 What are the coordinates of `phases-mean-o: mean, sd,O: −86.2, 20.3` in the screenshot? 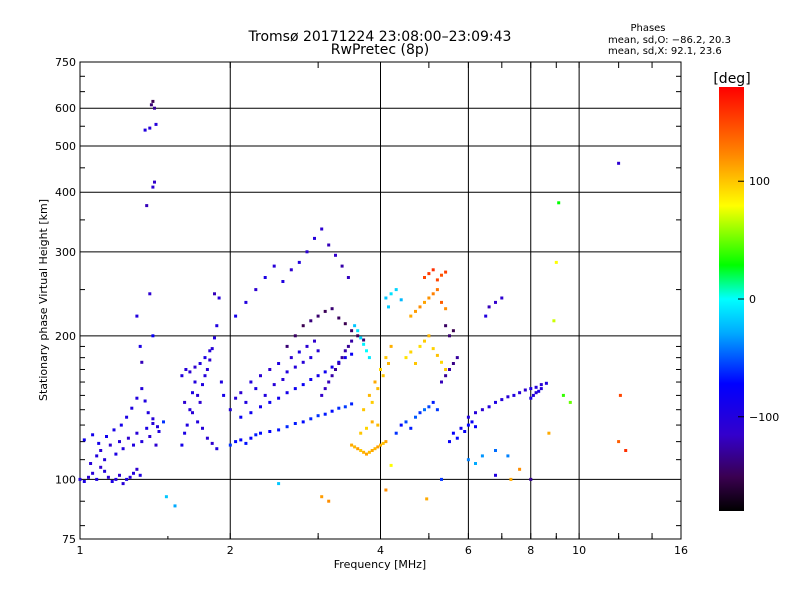 It's located at (669, 40).